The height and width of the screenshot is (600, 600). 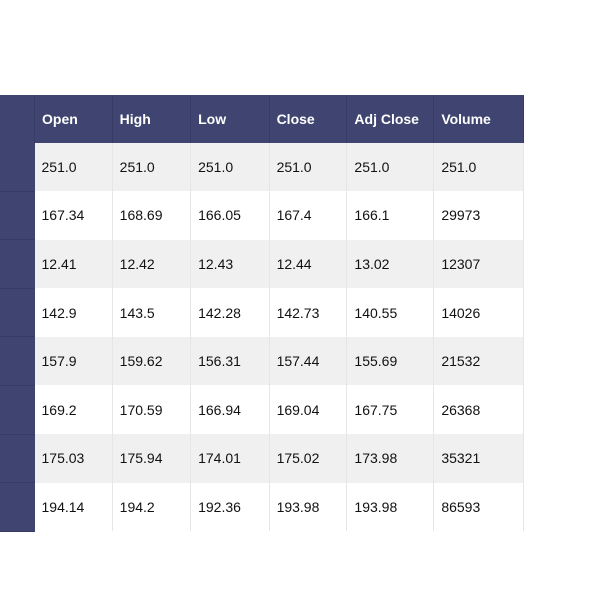 I want to click on cell-adj-close: 140.55, so click(x=390, y=312).